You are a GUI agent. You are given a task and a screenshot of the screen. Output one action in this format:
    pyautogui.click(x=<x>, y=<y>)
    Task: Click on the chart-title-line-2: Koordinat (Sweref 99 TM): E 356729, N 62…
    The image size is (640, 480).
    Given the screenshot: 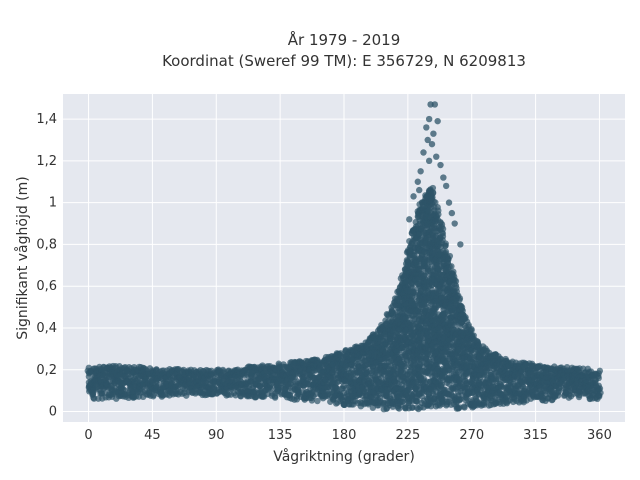 What is the action you would take?
    pyautogui.click(x=344, y=61)
    